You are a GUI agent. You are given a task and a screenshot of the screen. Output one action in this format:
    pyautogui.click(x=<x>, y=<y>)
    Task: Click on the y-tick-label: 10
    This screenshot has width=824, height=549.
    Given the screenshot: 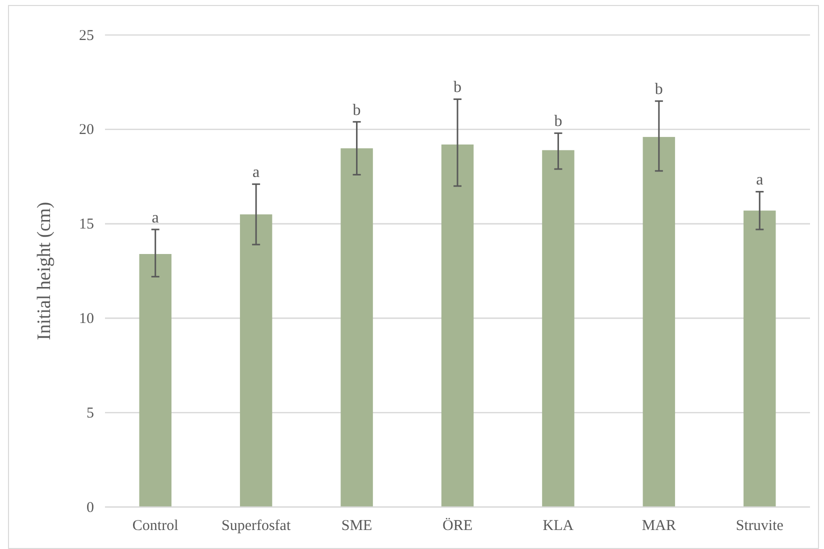 What is the action you would take?
    pyautogui.click(x=86, y=319)
    